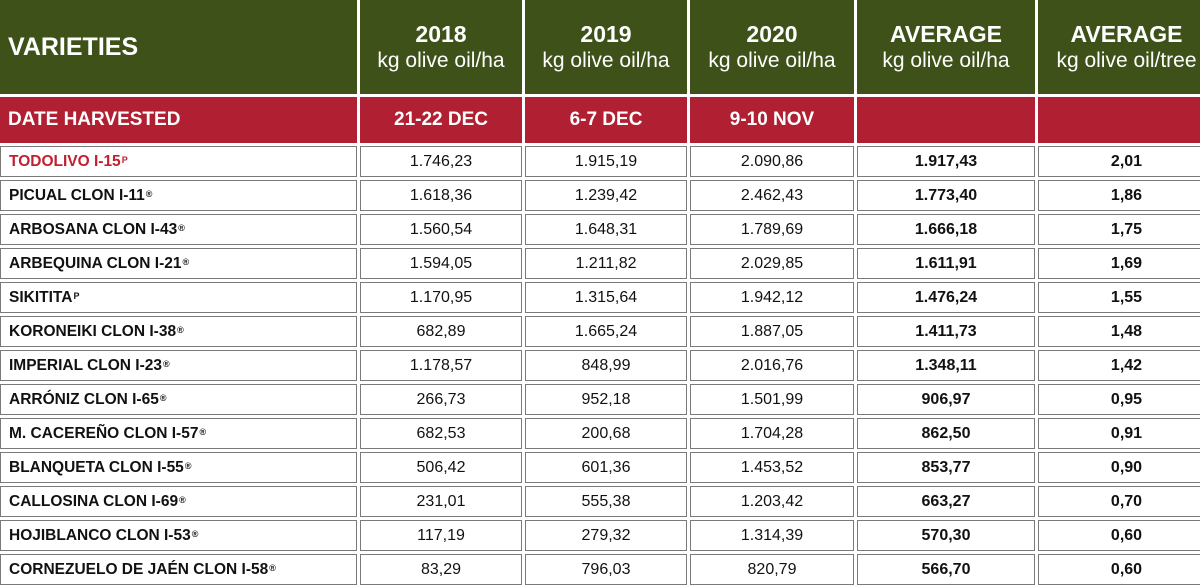 The height and width of the screenshot is (585, 1200). I want to click on value-cell: 1,86, so click(1119, 195).